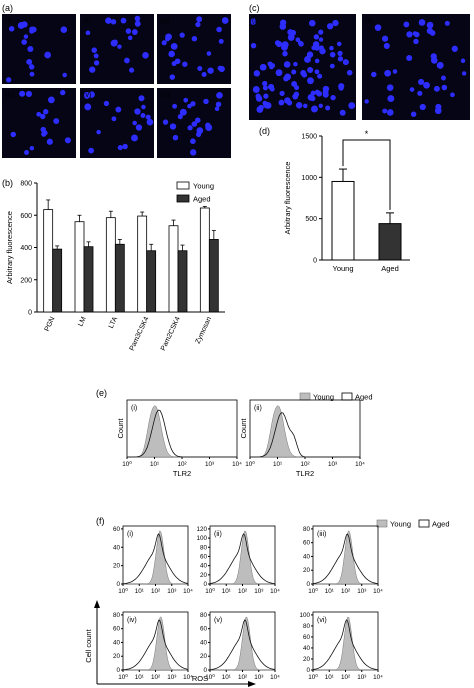 The image size is (474, 688). What do you see at coordinates (243, 428) in the screenshot?
I see `y-axis-label: Count` at bounding box center [243, 428].